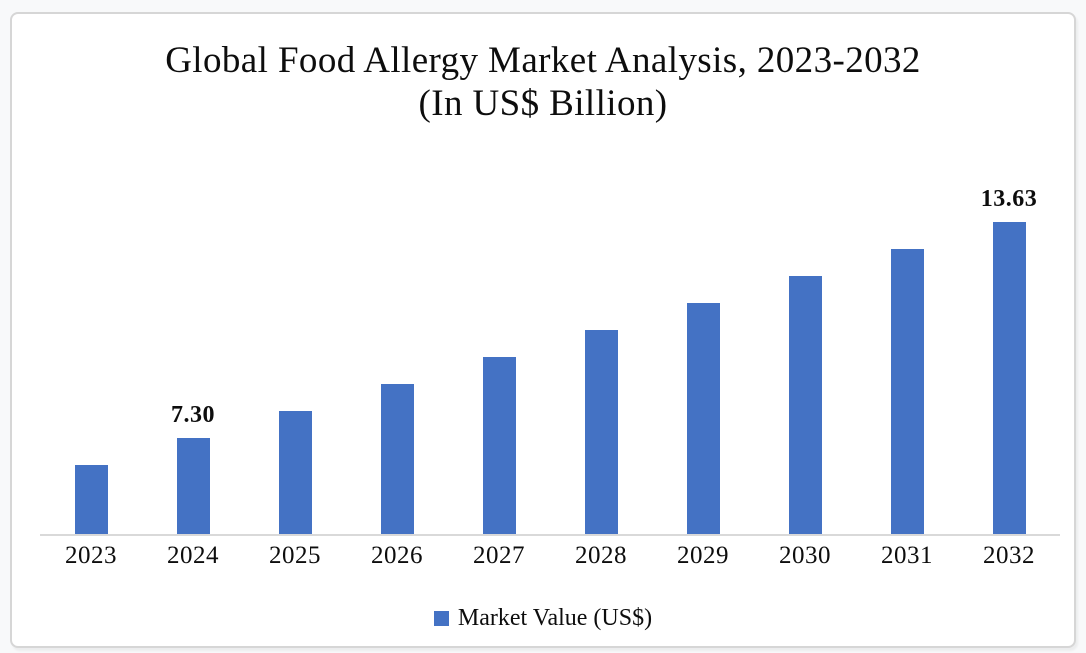  What do you see at coordinates (703, 418) in the screenshot?
I see `bar-2029` at bounding box center [703, 418].